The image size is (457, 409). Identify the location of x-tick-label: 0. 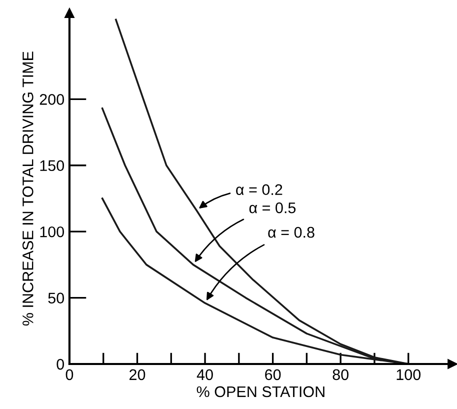
(70, 374).